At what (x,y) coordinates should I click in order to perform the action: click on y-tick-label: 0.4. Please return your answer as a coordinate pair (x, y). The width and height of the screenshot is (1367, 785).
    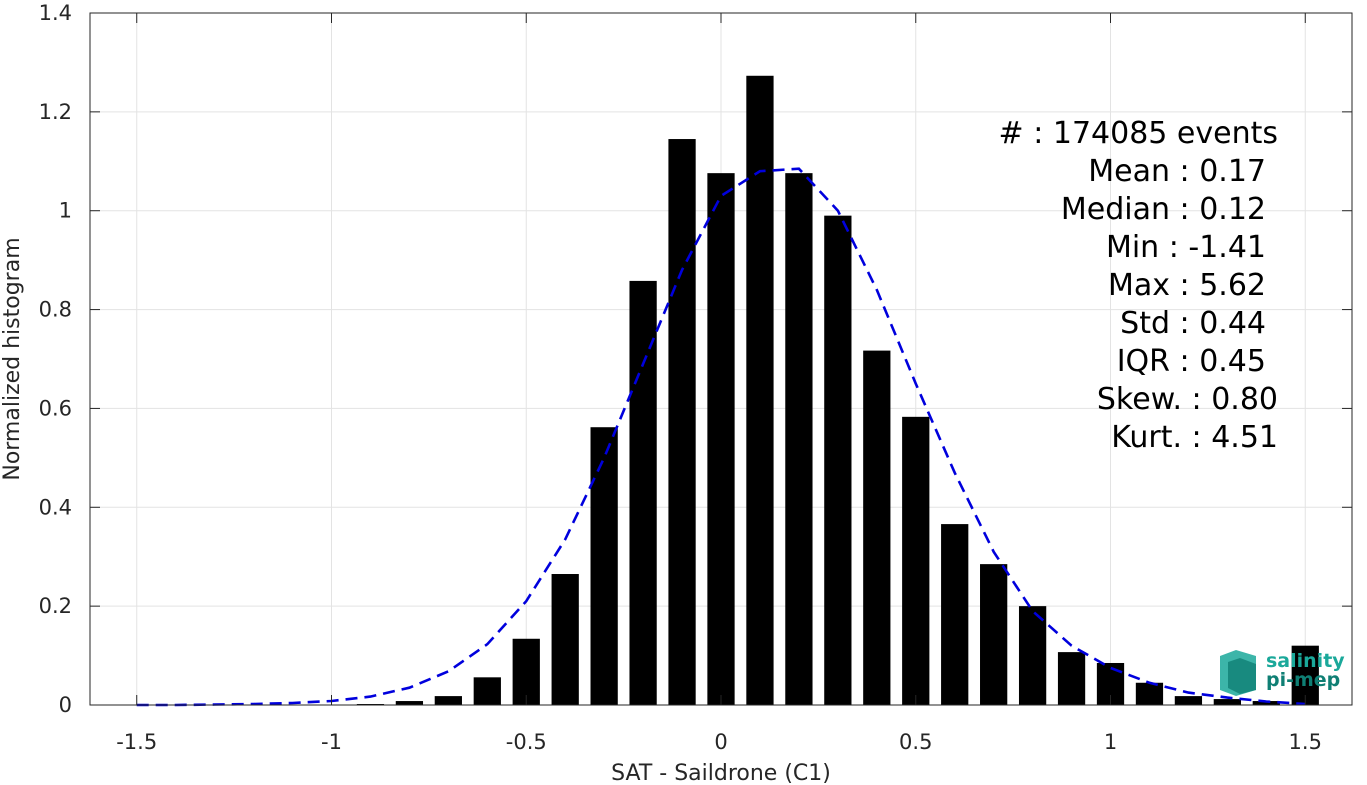
    Looking at the image, I should click on (55, 507).